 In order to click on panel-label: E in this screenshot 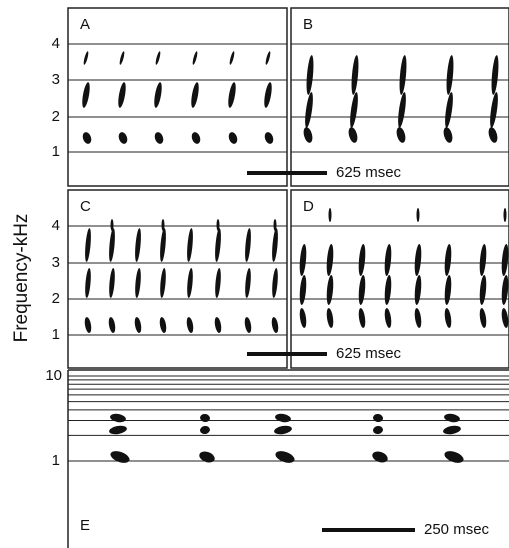, I will do `click(85, 525)`.